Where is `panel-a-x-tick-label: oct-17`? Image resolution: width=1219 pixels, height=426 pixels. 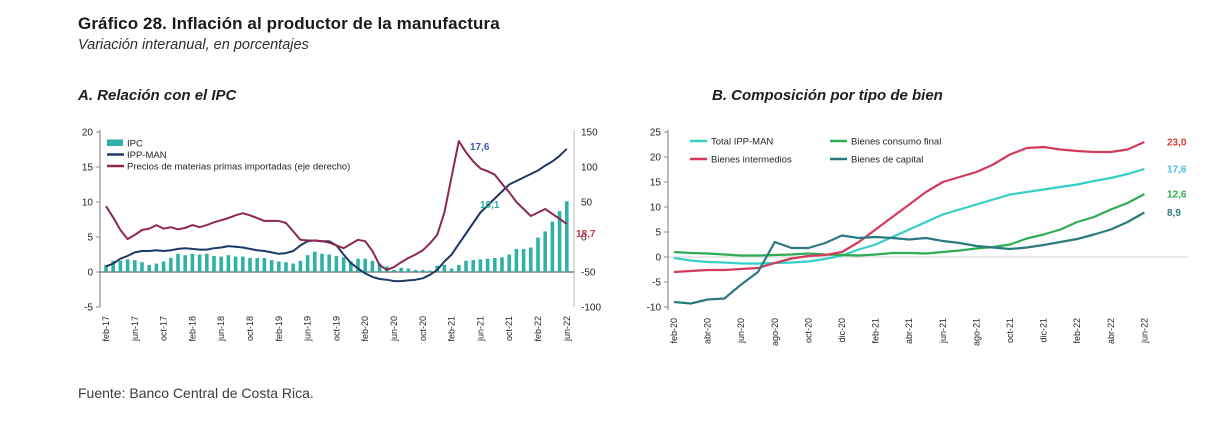 panel-a-x-tick-label: oct-17 is located at coordinates (164, 328).